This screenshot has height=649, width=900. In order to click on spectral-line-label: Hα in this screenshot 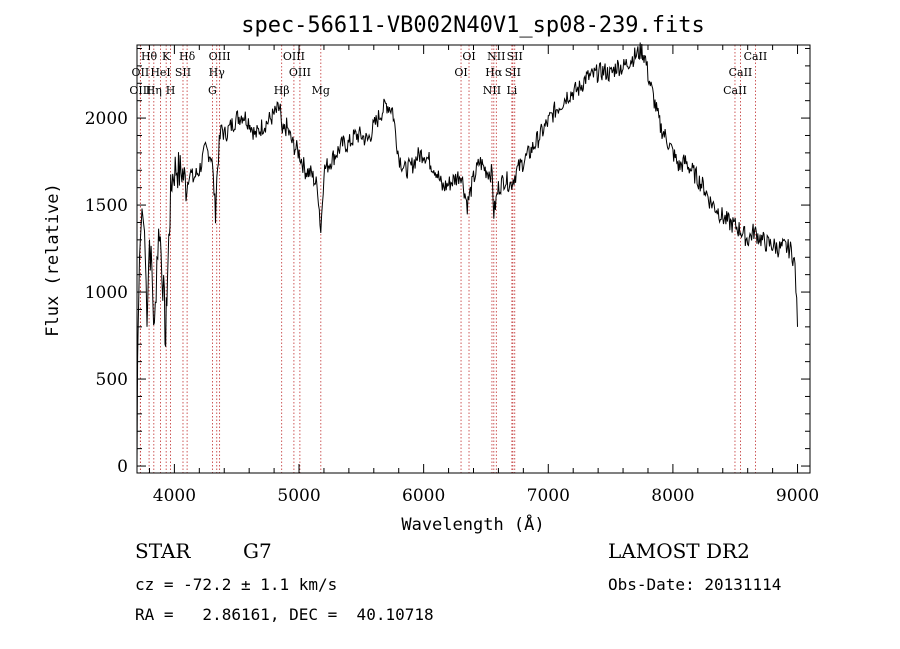, I will do `click(494, 72)`.